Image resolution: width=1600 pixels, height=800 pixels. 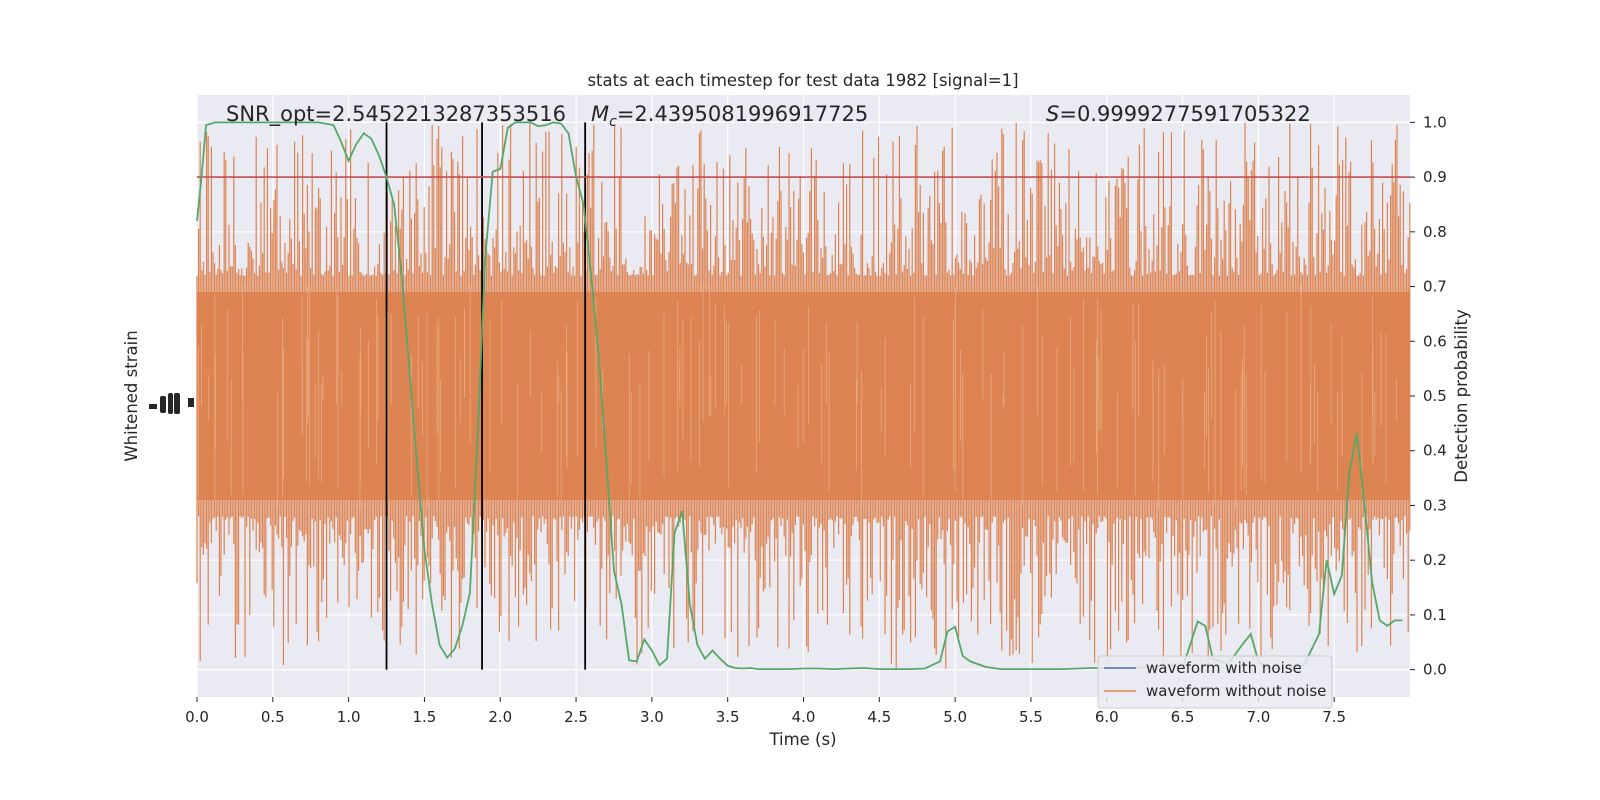 I want to click on legend-box, so click(x=1215, y=682).